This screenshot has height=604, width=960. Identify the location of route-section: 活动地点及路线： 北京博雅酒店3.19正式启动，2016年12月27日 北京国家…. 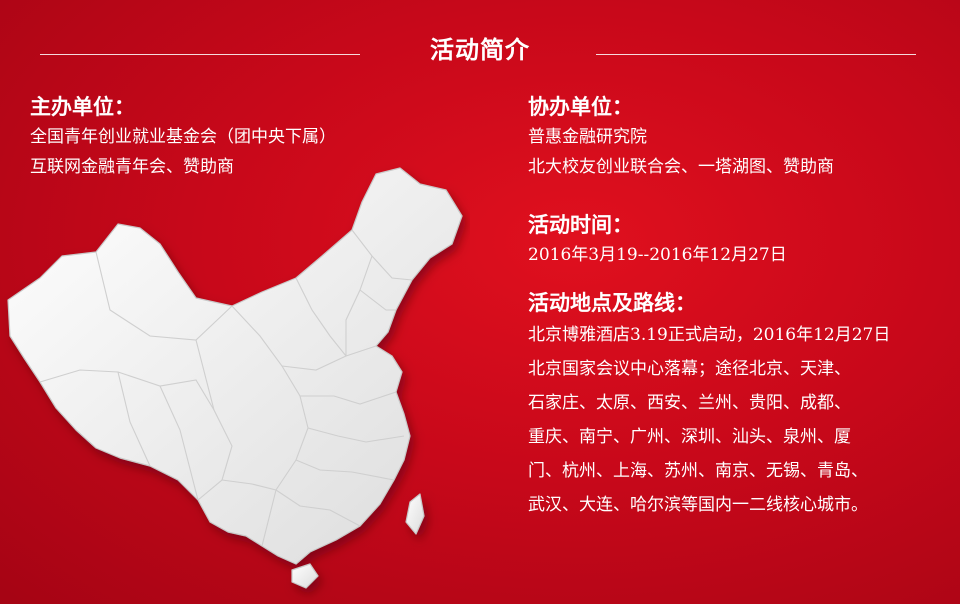
(709, 405).